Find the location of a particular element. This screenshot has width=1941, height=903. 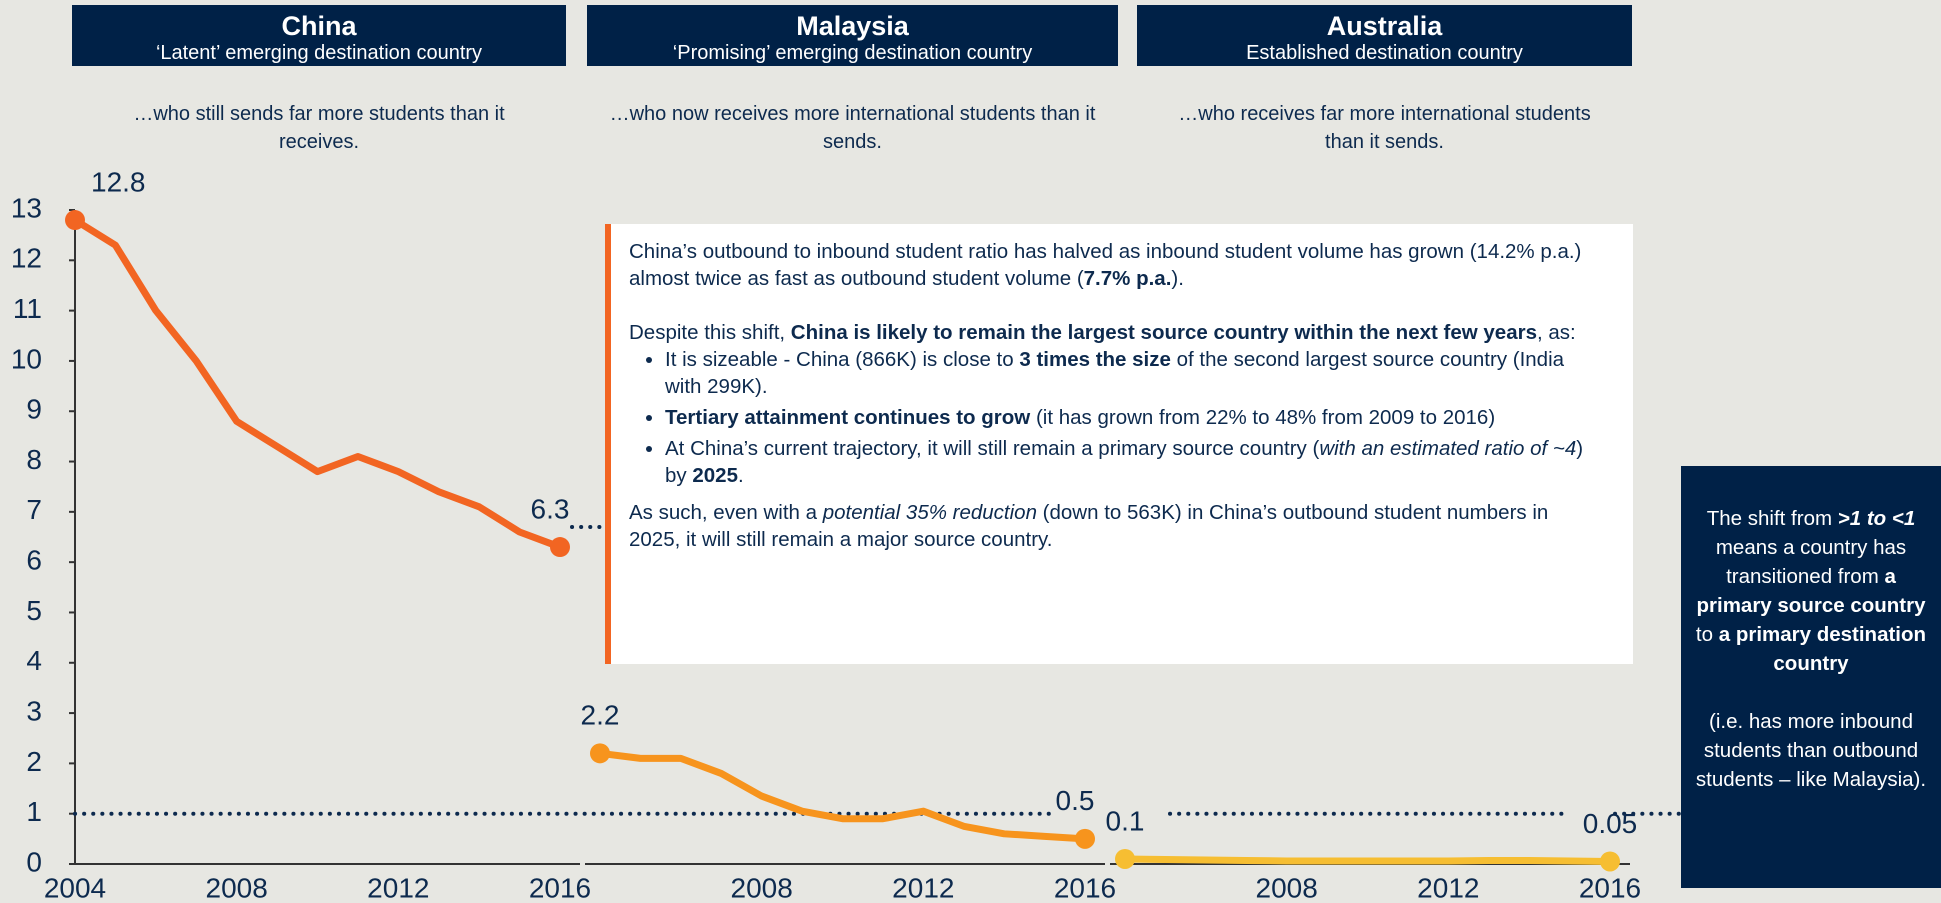

text-run: to is located at coordinates (1707, 634).